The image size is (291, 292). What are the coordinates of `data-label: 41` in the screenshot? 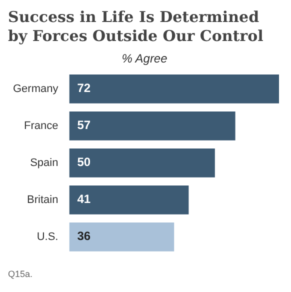 It's located at (84, 199).